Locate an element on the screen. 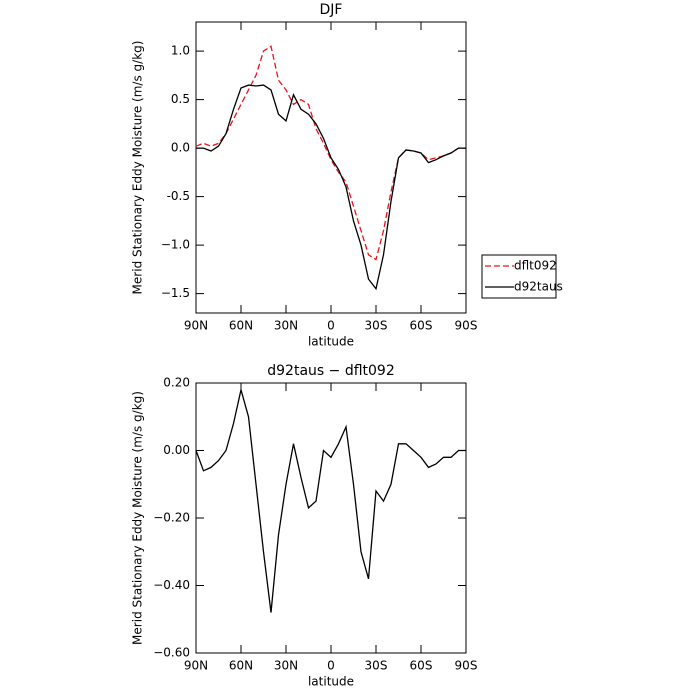  chart-title: d92taus − dflt092 is located at coordinates (330, 371).